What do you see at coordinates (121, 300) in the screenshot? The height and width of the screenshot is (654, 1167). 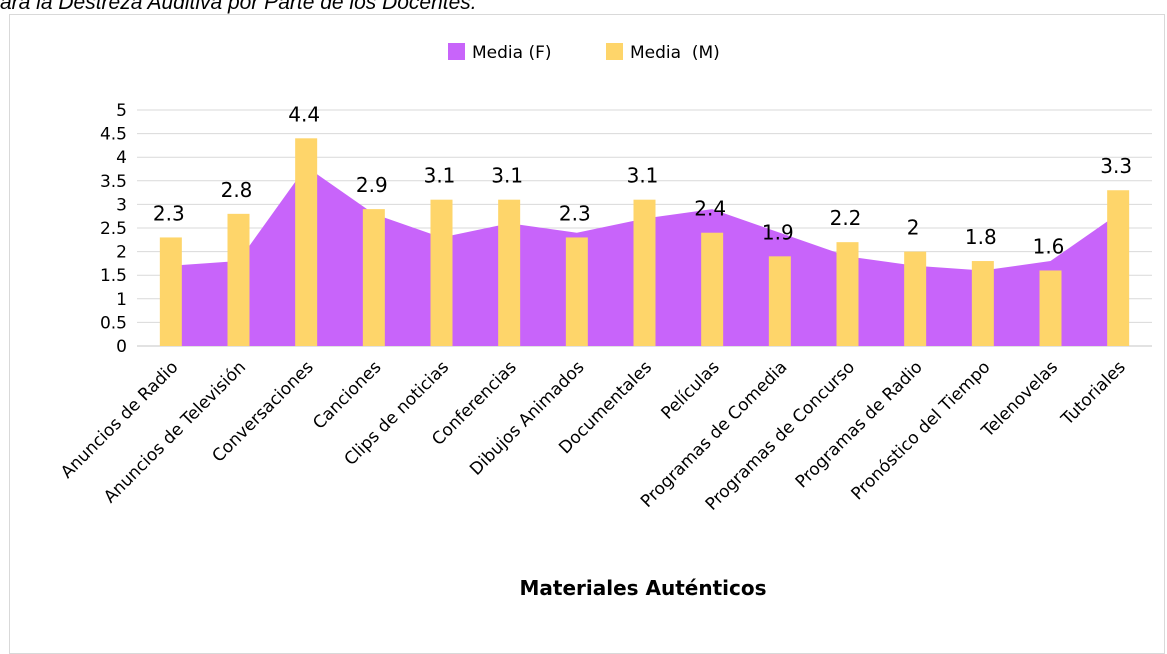 I see `y-tick-label: 1` at bounding box center [121, 300].